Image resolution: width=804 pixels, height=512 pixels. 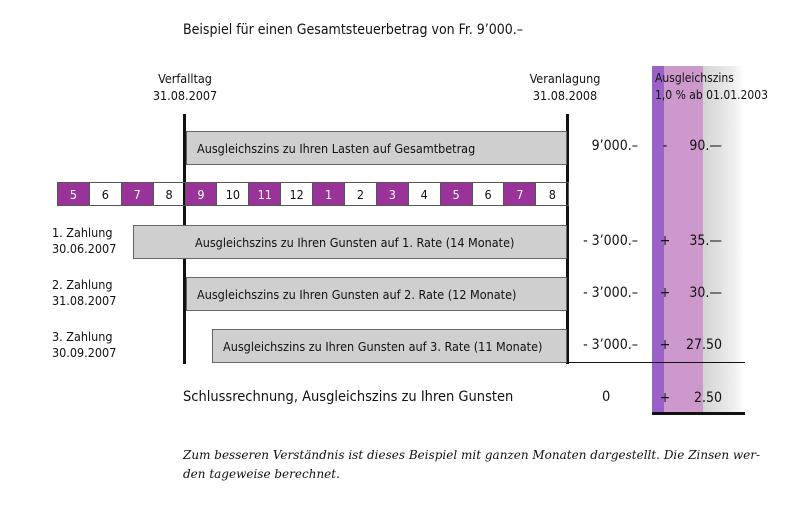 What do you see at coordinates (705, 241) in the screenshot?
I see `interest-rate-1: 35.—` at bounding box center [705, 241].